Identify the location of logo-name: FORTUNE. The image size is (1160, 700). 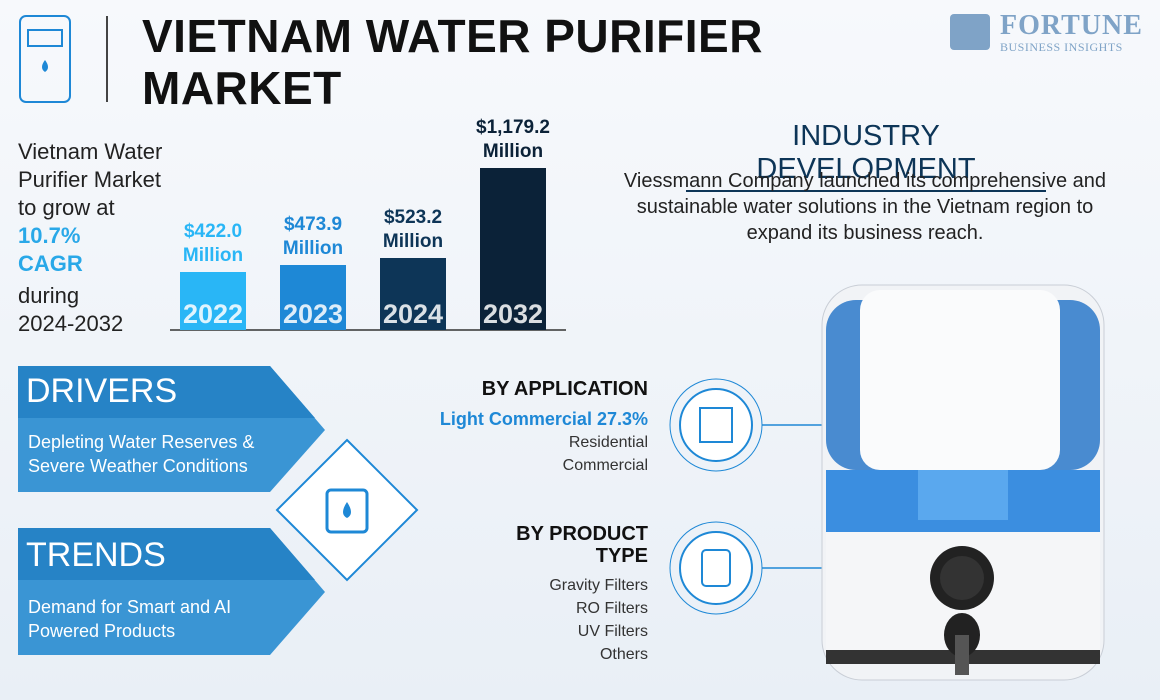
(1071, 25).